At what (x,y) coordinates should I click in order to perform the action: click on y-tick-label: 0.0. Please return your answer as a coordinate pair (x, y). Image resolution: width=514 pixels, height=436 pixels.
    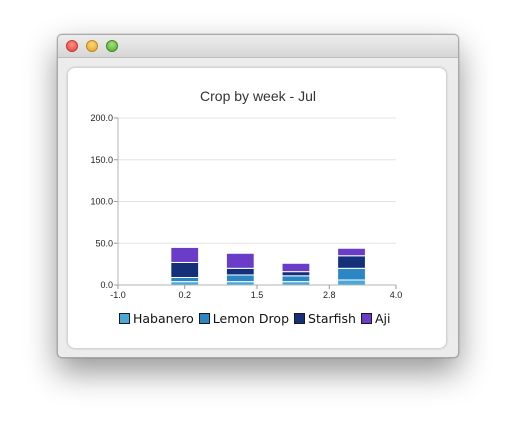
    Looking at the image, I should click on (106, 285).